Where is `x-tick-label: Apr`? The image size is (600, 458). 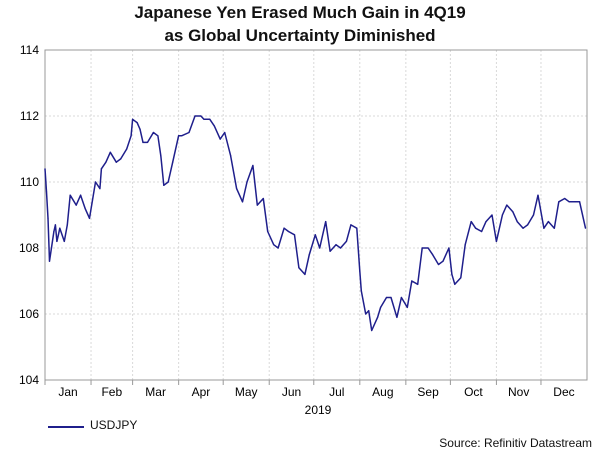 x-tick-label: Apr is located at coordinates (201, 392).